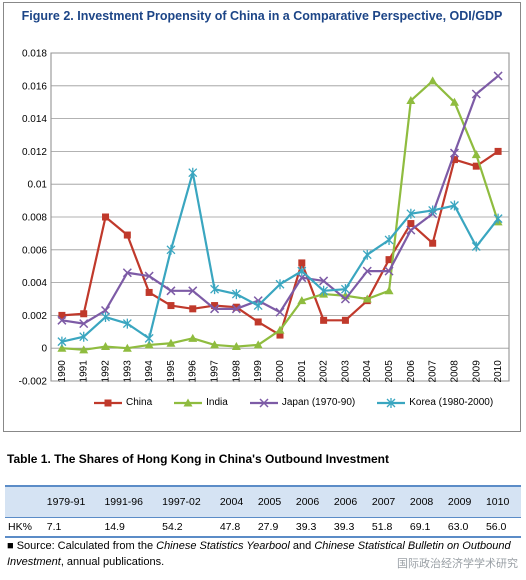  What do you see at coordinates (425, 501) in the screenshot?
I see `table-header-cell: 2008` at bounding box center [425, 501].